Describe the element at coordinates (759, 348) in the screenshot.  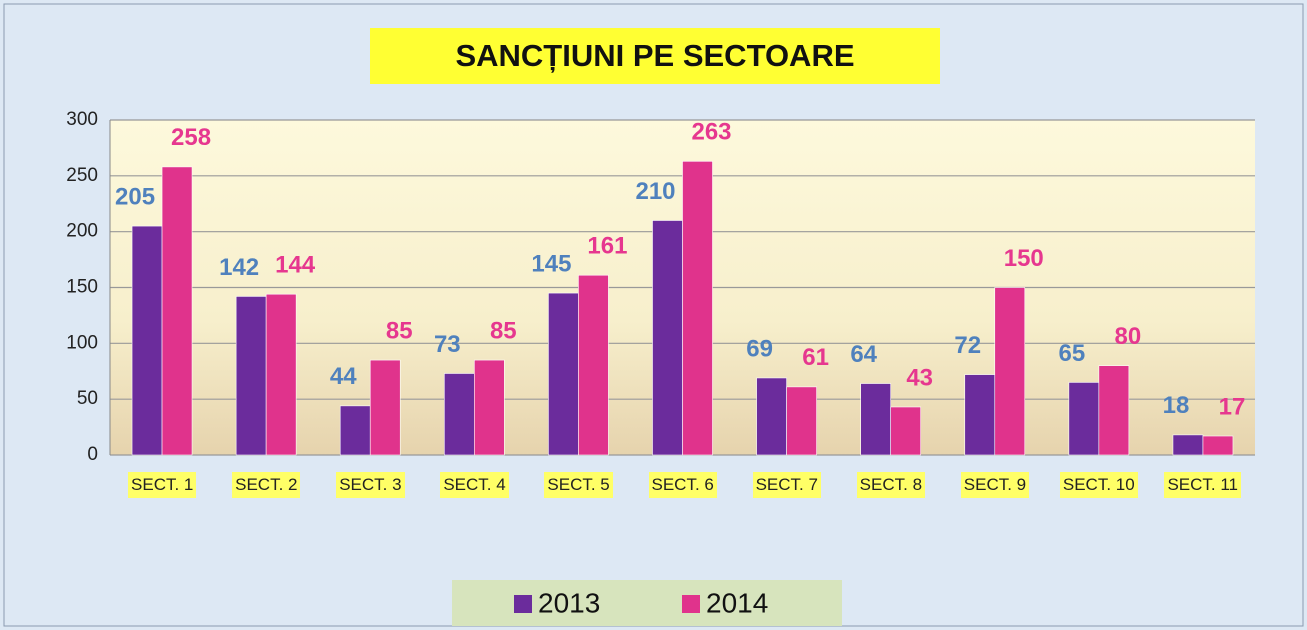
I see `value-label: 69` at that location.